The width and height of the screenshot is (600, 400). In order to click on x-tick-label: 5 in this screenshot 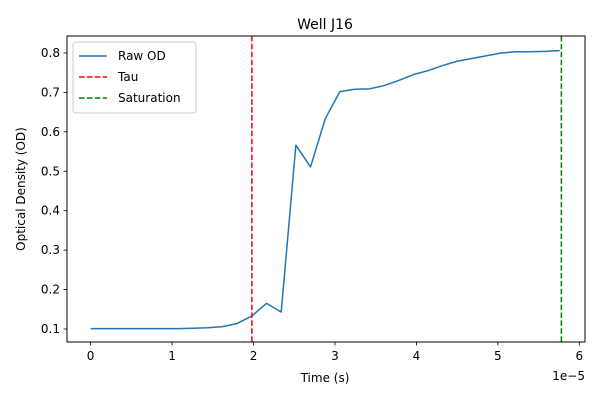, I will do `click(498, 356)`.